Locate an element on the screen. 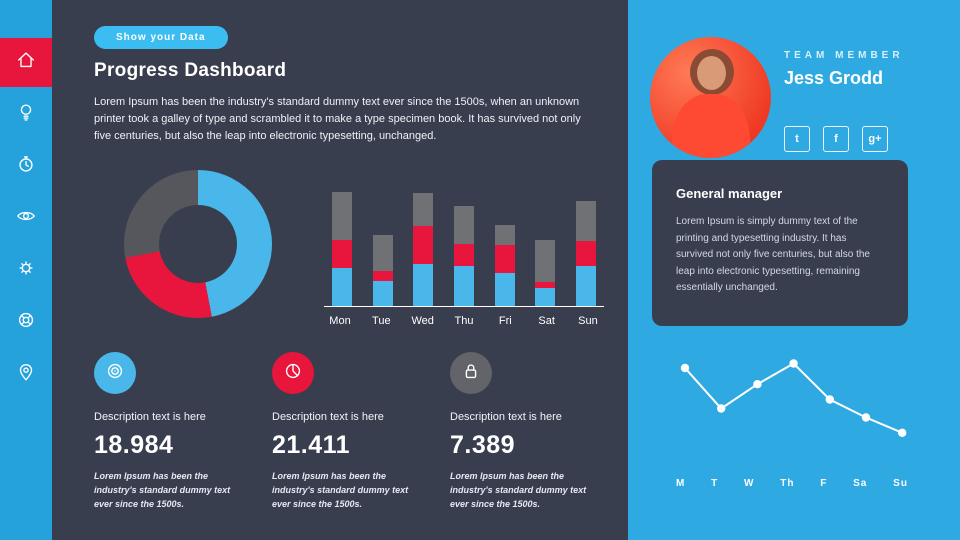  team-role: General manager is located at coordinates (729, 193).